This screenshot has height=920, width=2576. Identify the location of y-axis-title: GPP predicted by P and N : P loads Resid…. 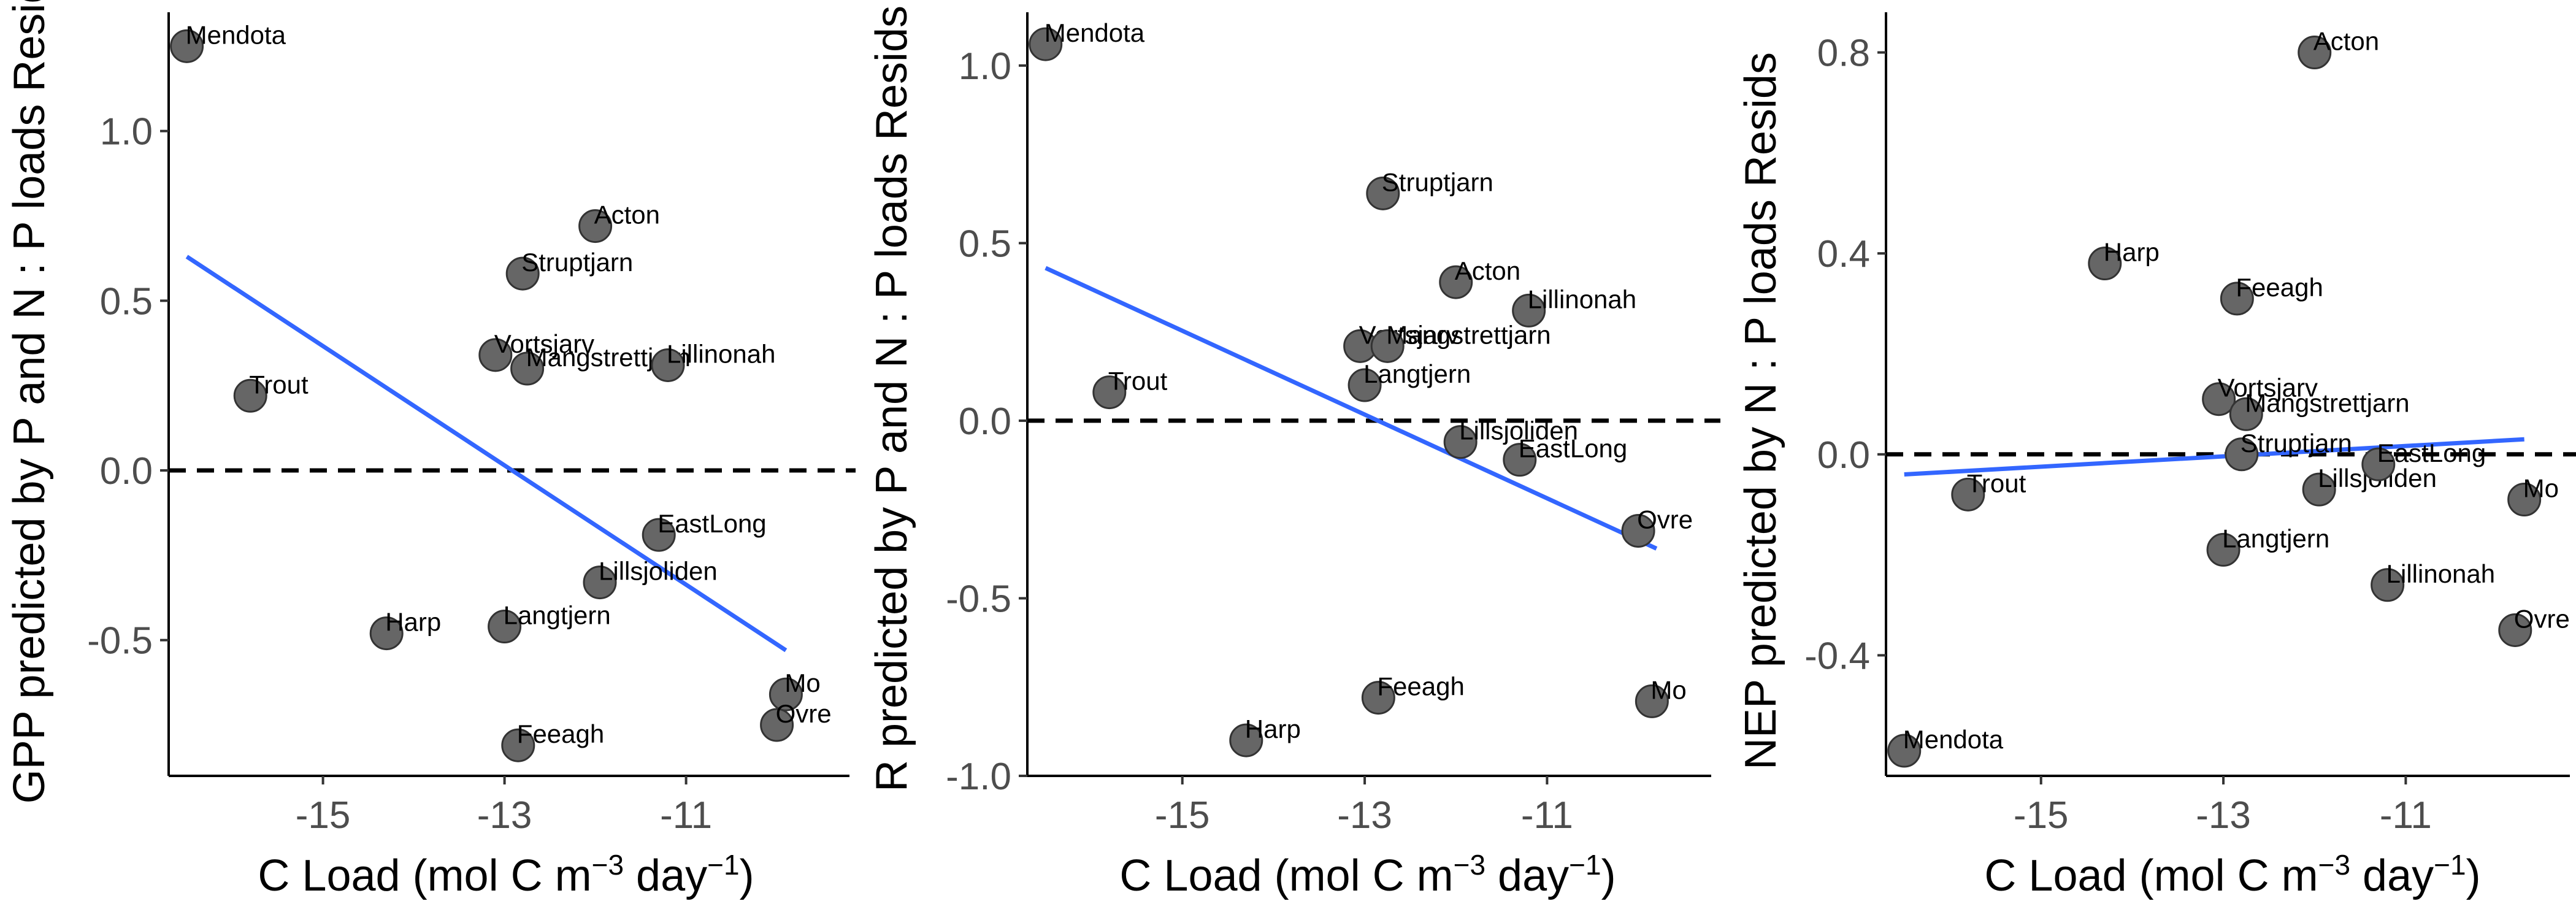
(29, 401).